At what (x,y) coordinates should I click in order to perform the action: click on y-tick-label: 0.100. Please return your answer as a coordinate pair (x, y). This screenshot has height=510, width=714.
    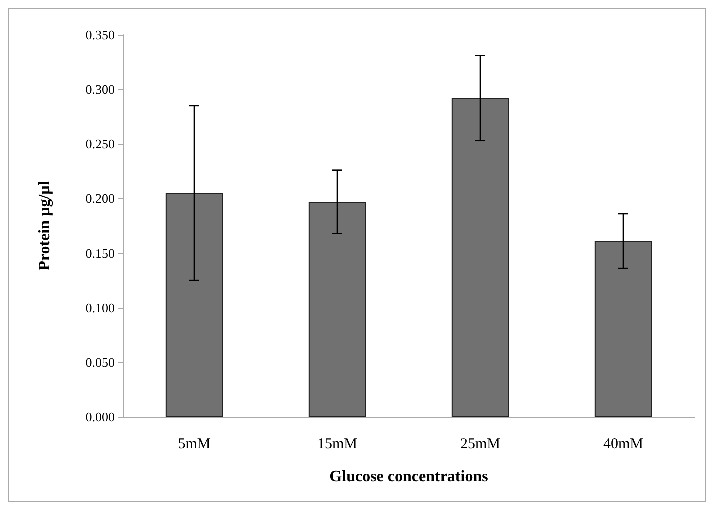
    Looking at the image, I should click on (100, 308).